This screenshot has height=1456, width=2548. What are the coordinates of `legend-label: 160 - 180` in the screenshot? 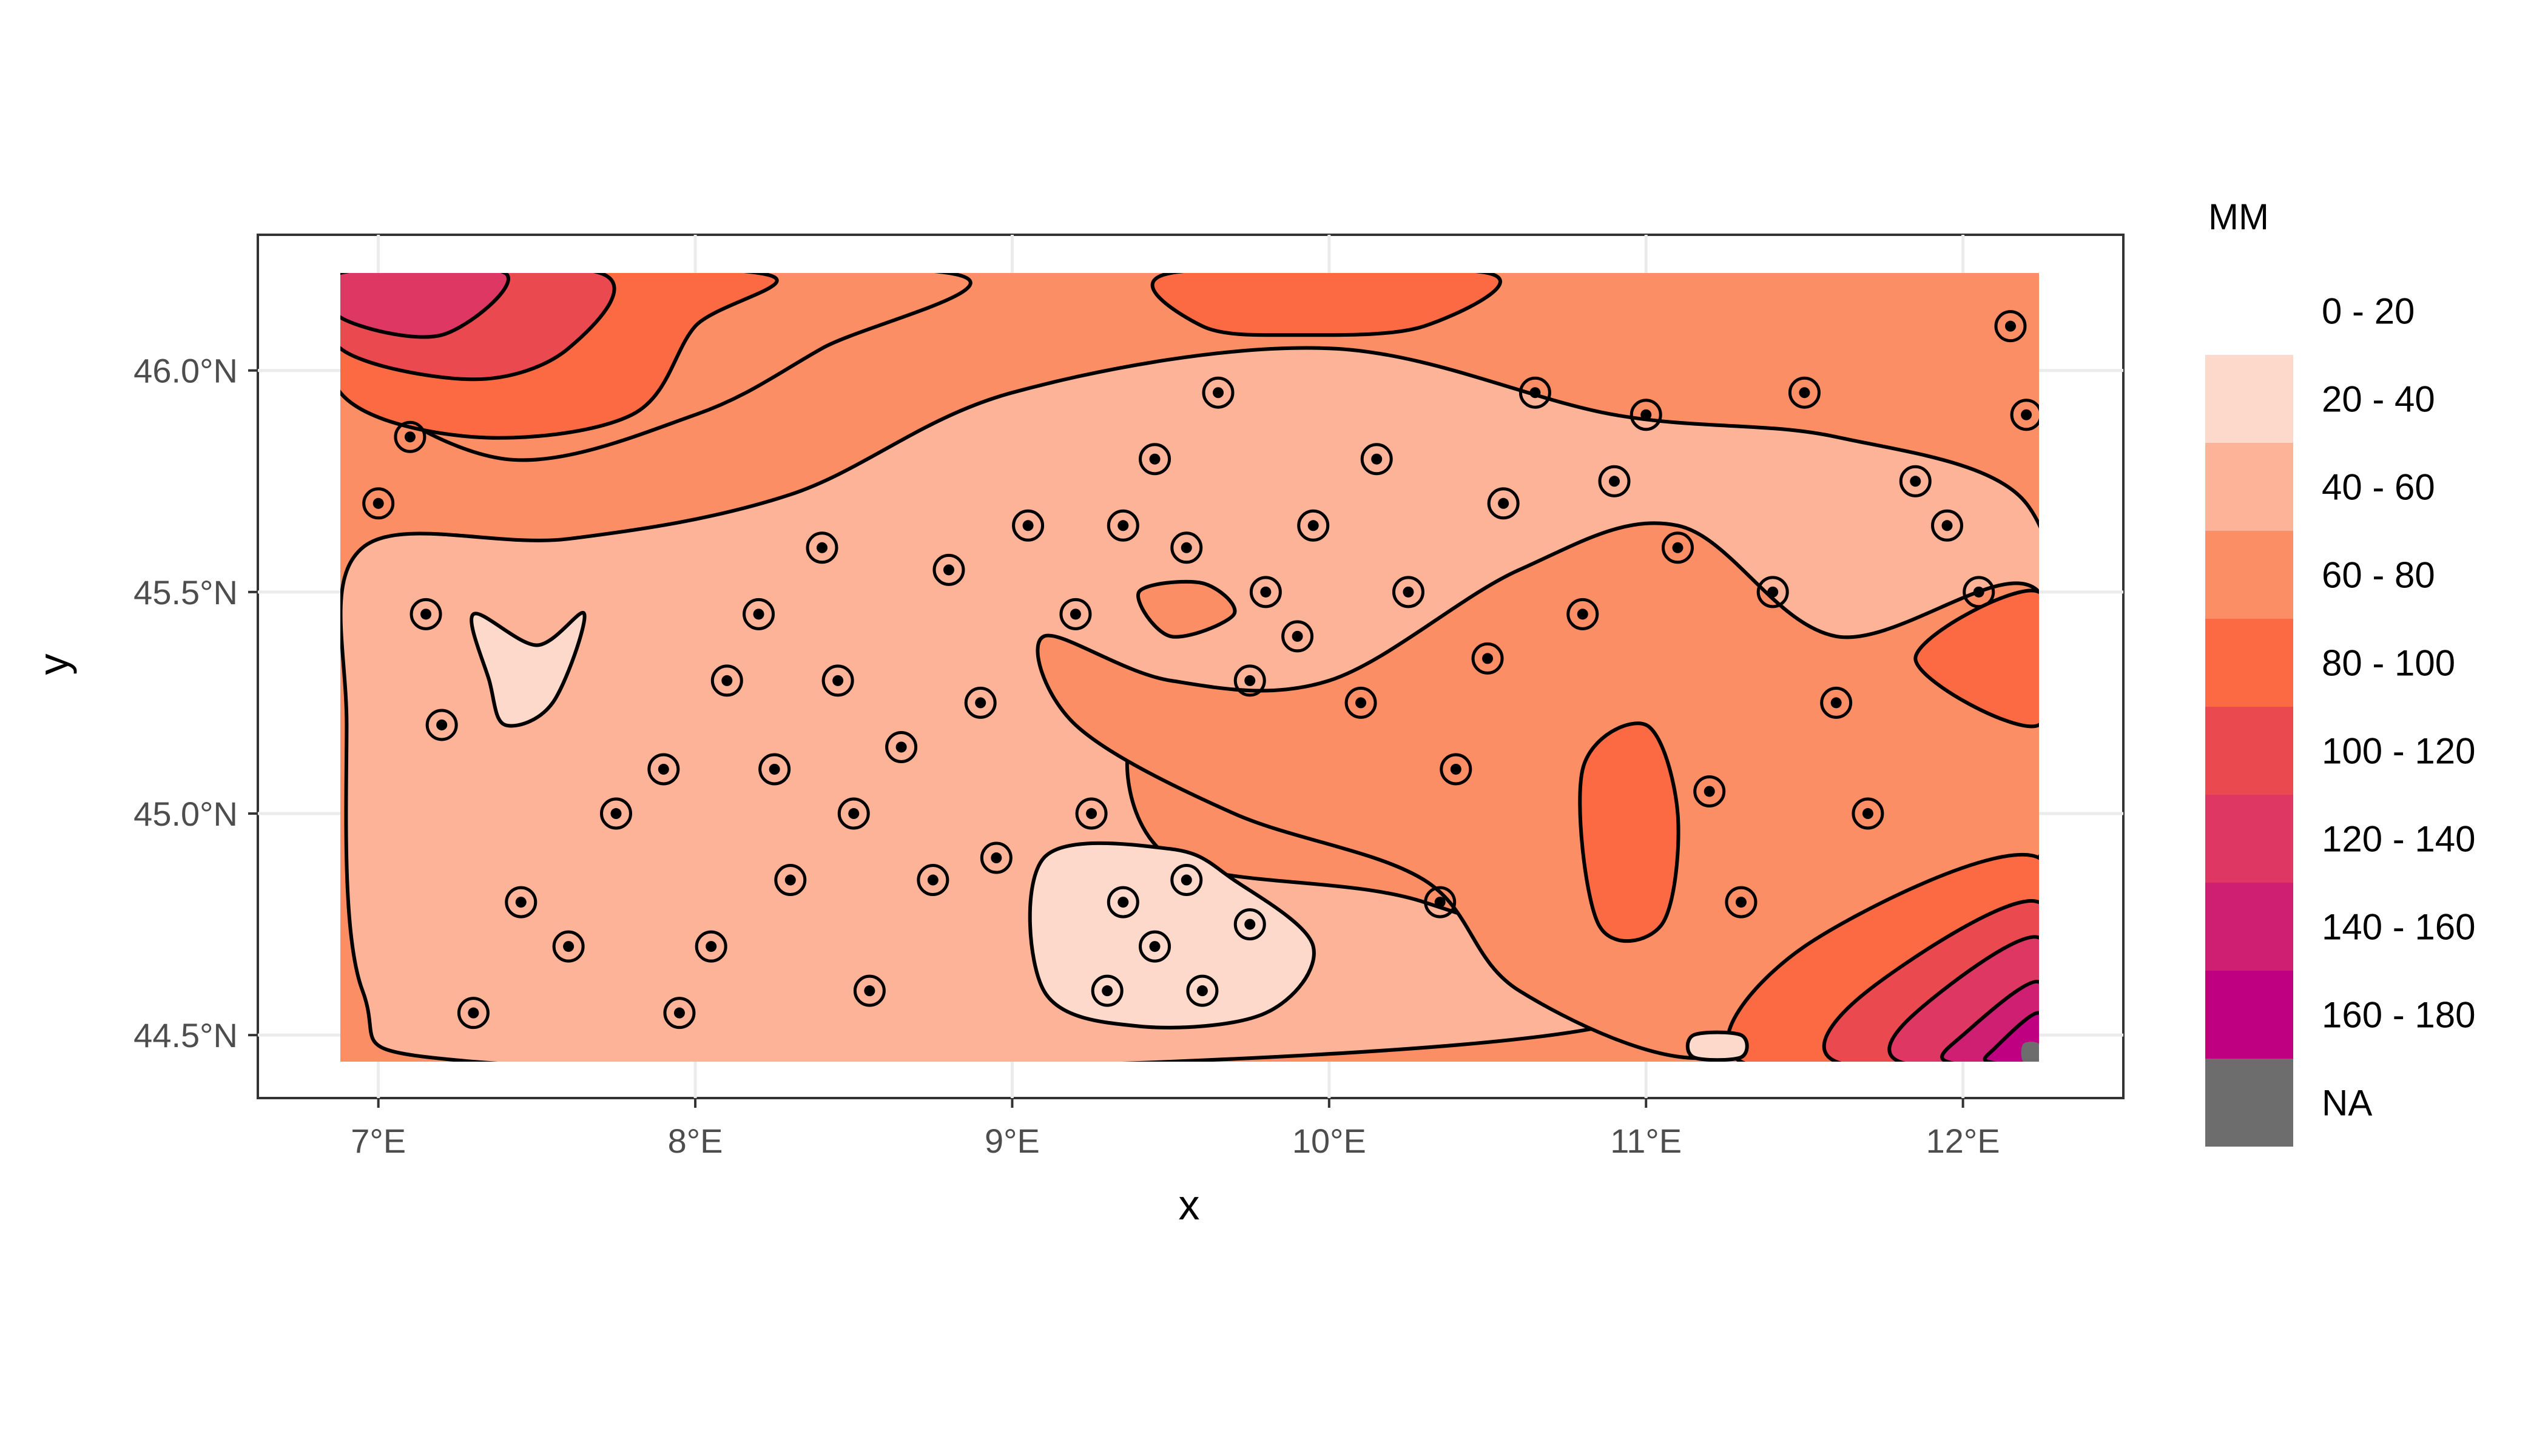 It's located at (2399, 1015).